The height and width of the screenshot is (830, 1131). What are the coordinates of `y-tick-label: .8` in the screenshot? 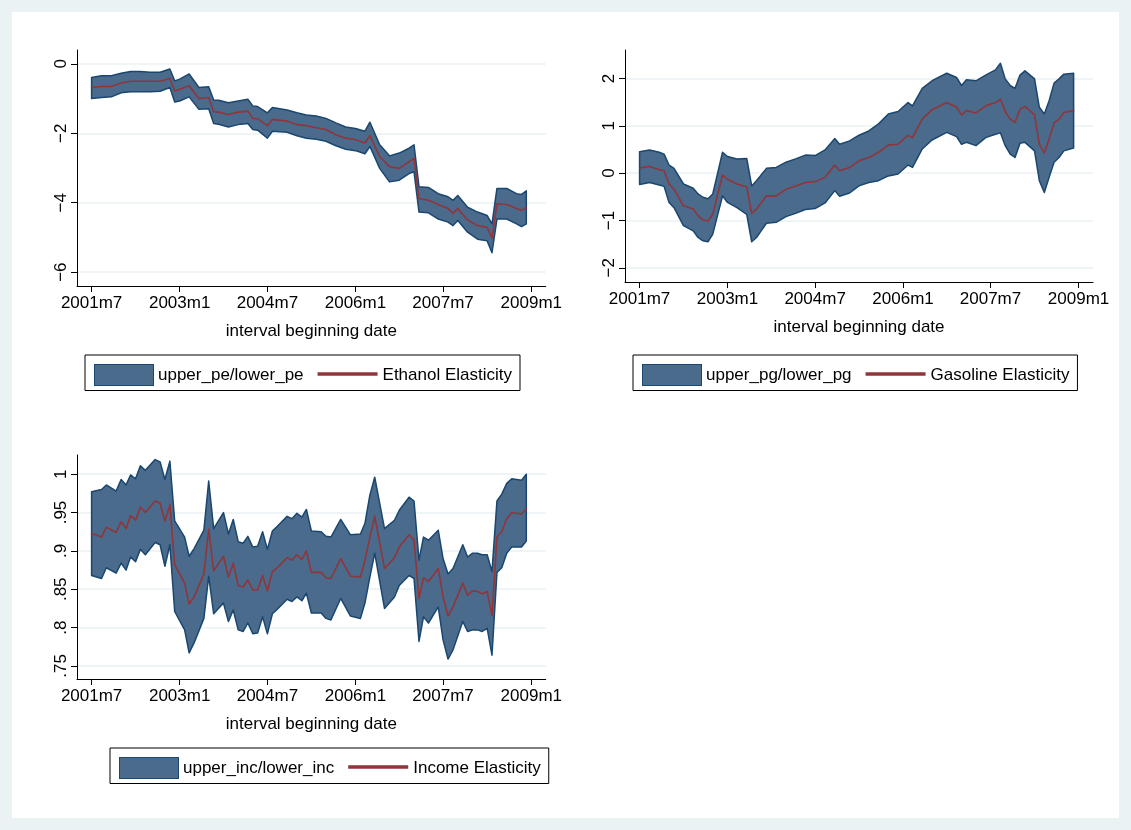 It's located at (60, 627).